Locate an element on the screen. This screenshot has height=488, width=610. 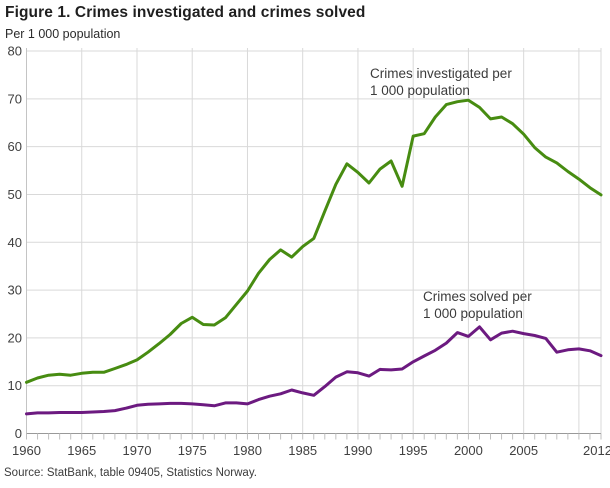
y-tick-label: 10 is located at coordinates (15, 385).